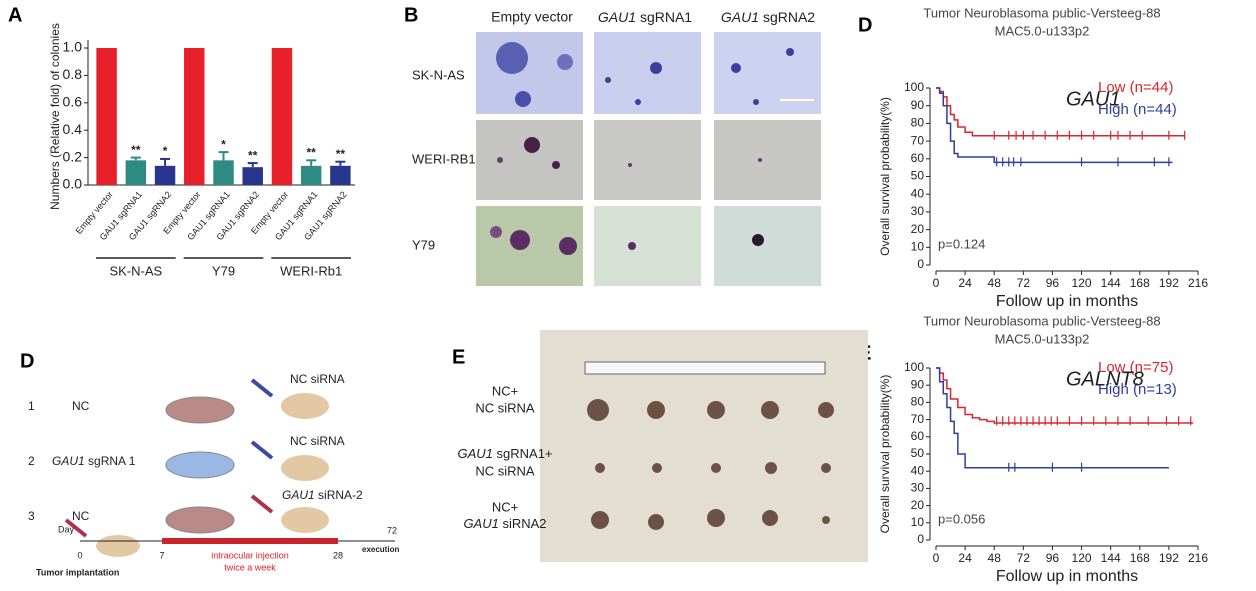 The height and width of the screenshot is (591, 1256). I want to click on chart-subtitle: MAC5.0-u133p2, so click(1042, 30).